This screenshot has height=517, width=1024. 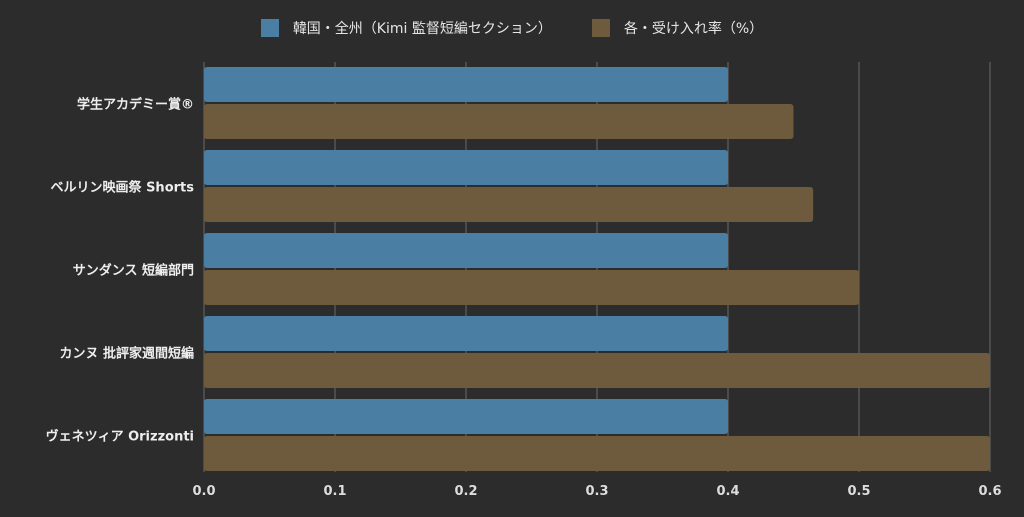 What do you see at coordinates (334, 491) in the screenshot?
I see `x-tick-label: 0.1` at bounding box center [334, 491].